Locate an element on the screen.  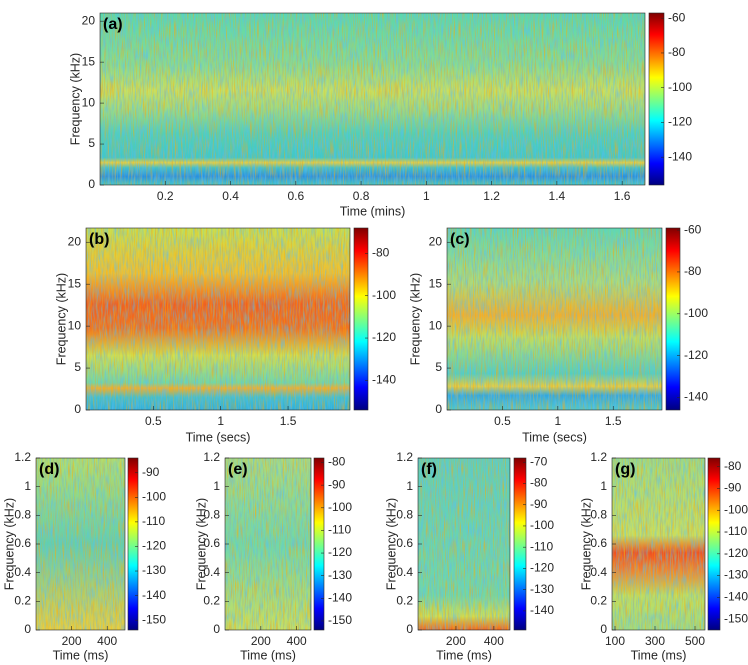
panel-label: (e) is located at coordinates (238, 469).